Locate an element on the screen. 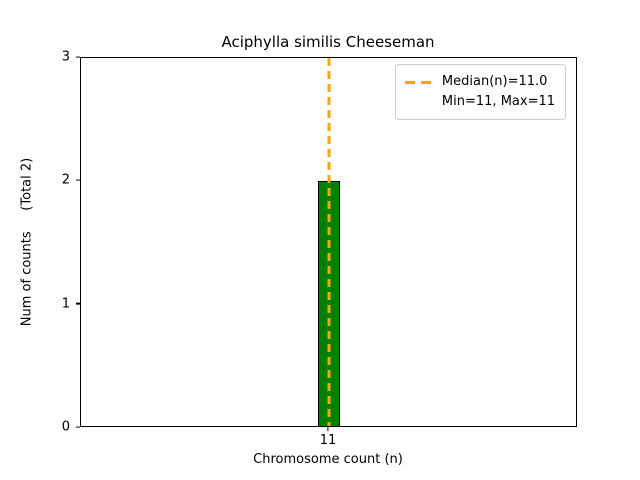 The image size is (640, 480). y-tick-label: 3 is located at coordinates (65, 57).